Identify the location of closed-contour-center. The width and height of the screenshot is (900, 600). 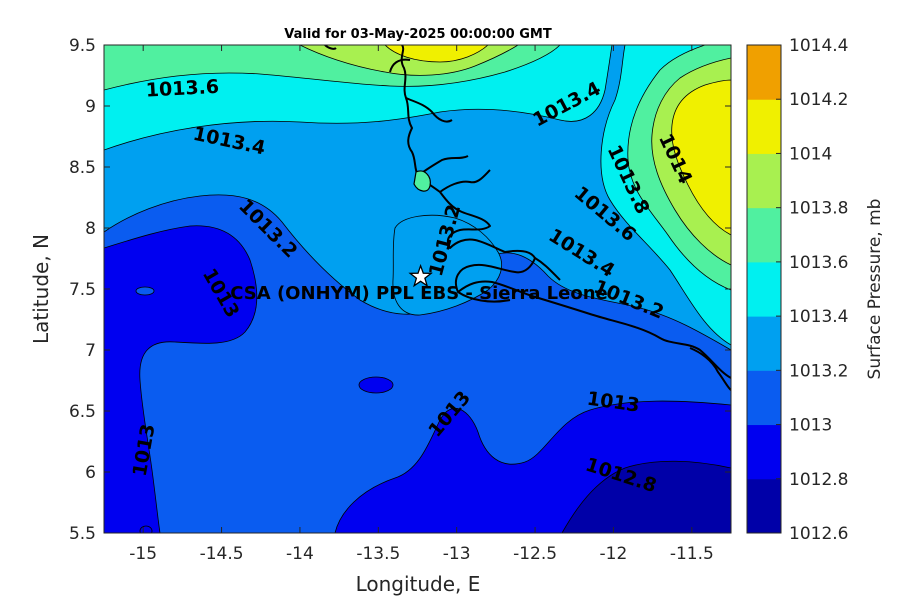
(376, 385).